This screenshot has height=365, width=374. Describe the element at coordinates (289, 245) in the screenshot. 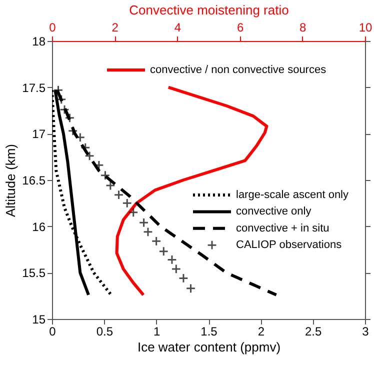

I see `legend-label: CALIOP observations` at that location.